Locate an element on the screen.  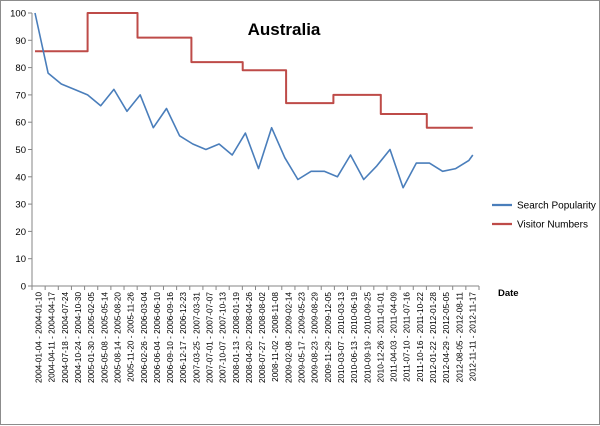
x-tick-label: 2010-12-26 - 2011-01-01 is located at coordinates (380, 337).